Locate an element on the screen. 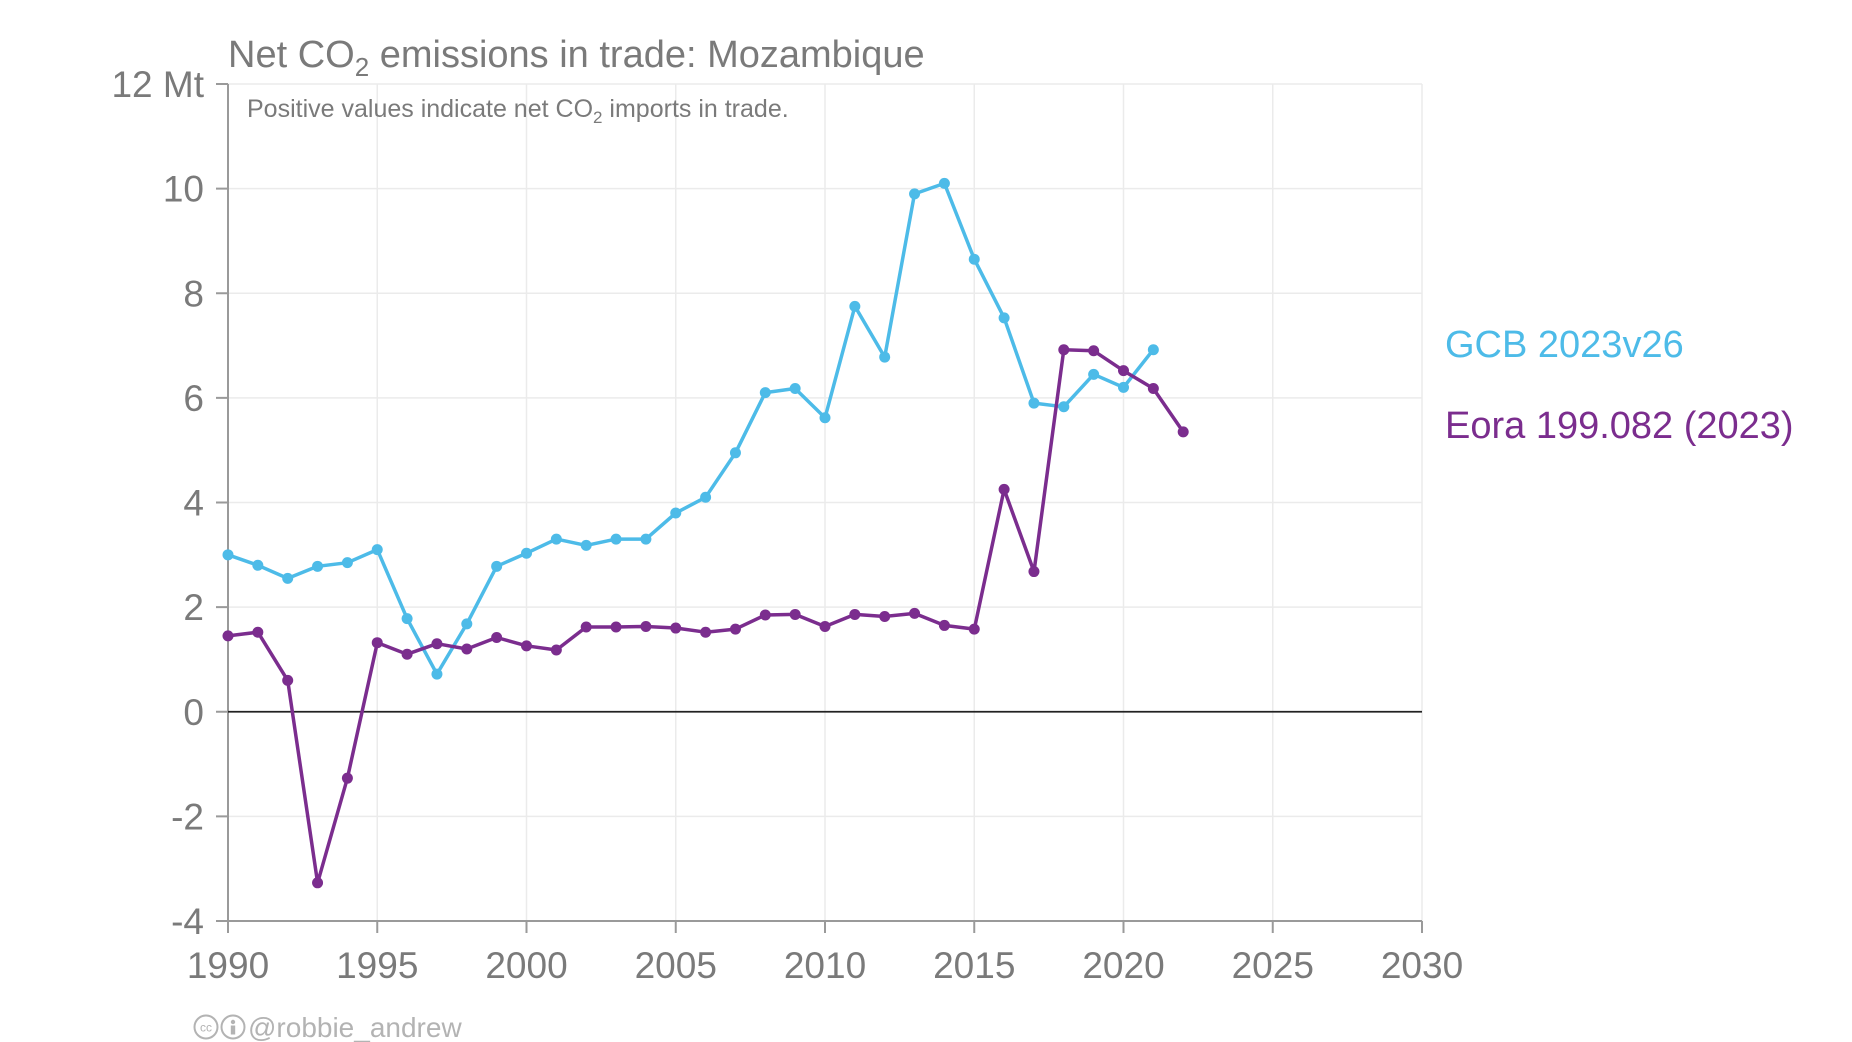 Image resolution: width=1852 pixels, height=1042 pixels. credit: cc @robbie_andrew is located at coordinates (327, 1027).